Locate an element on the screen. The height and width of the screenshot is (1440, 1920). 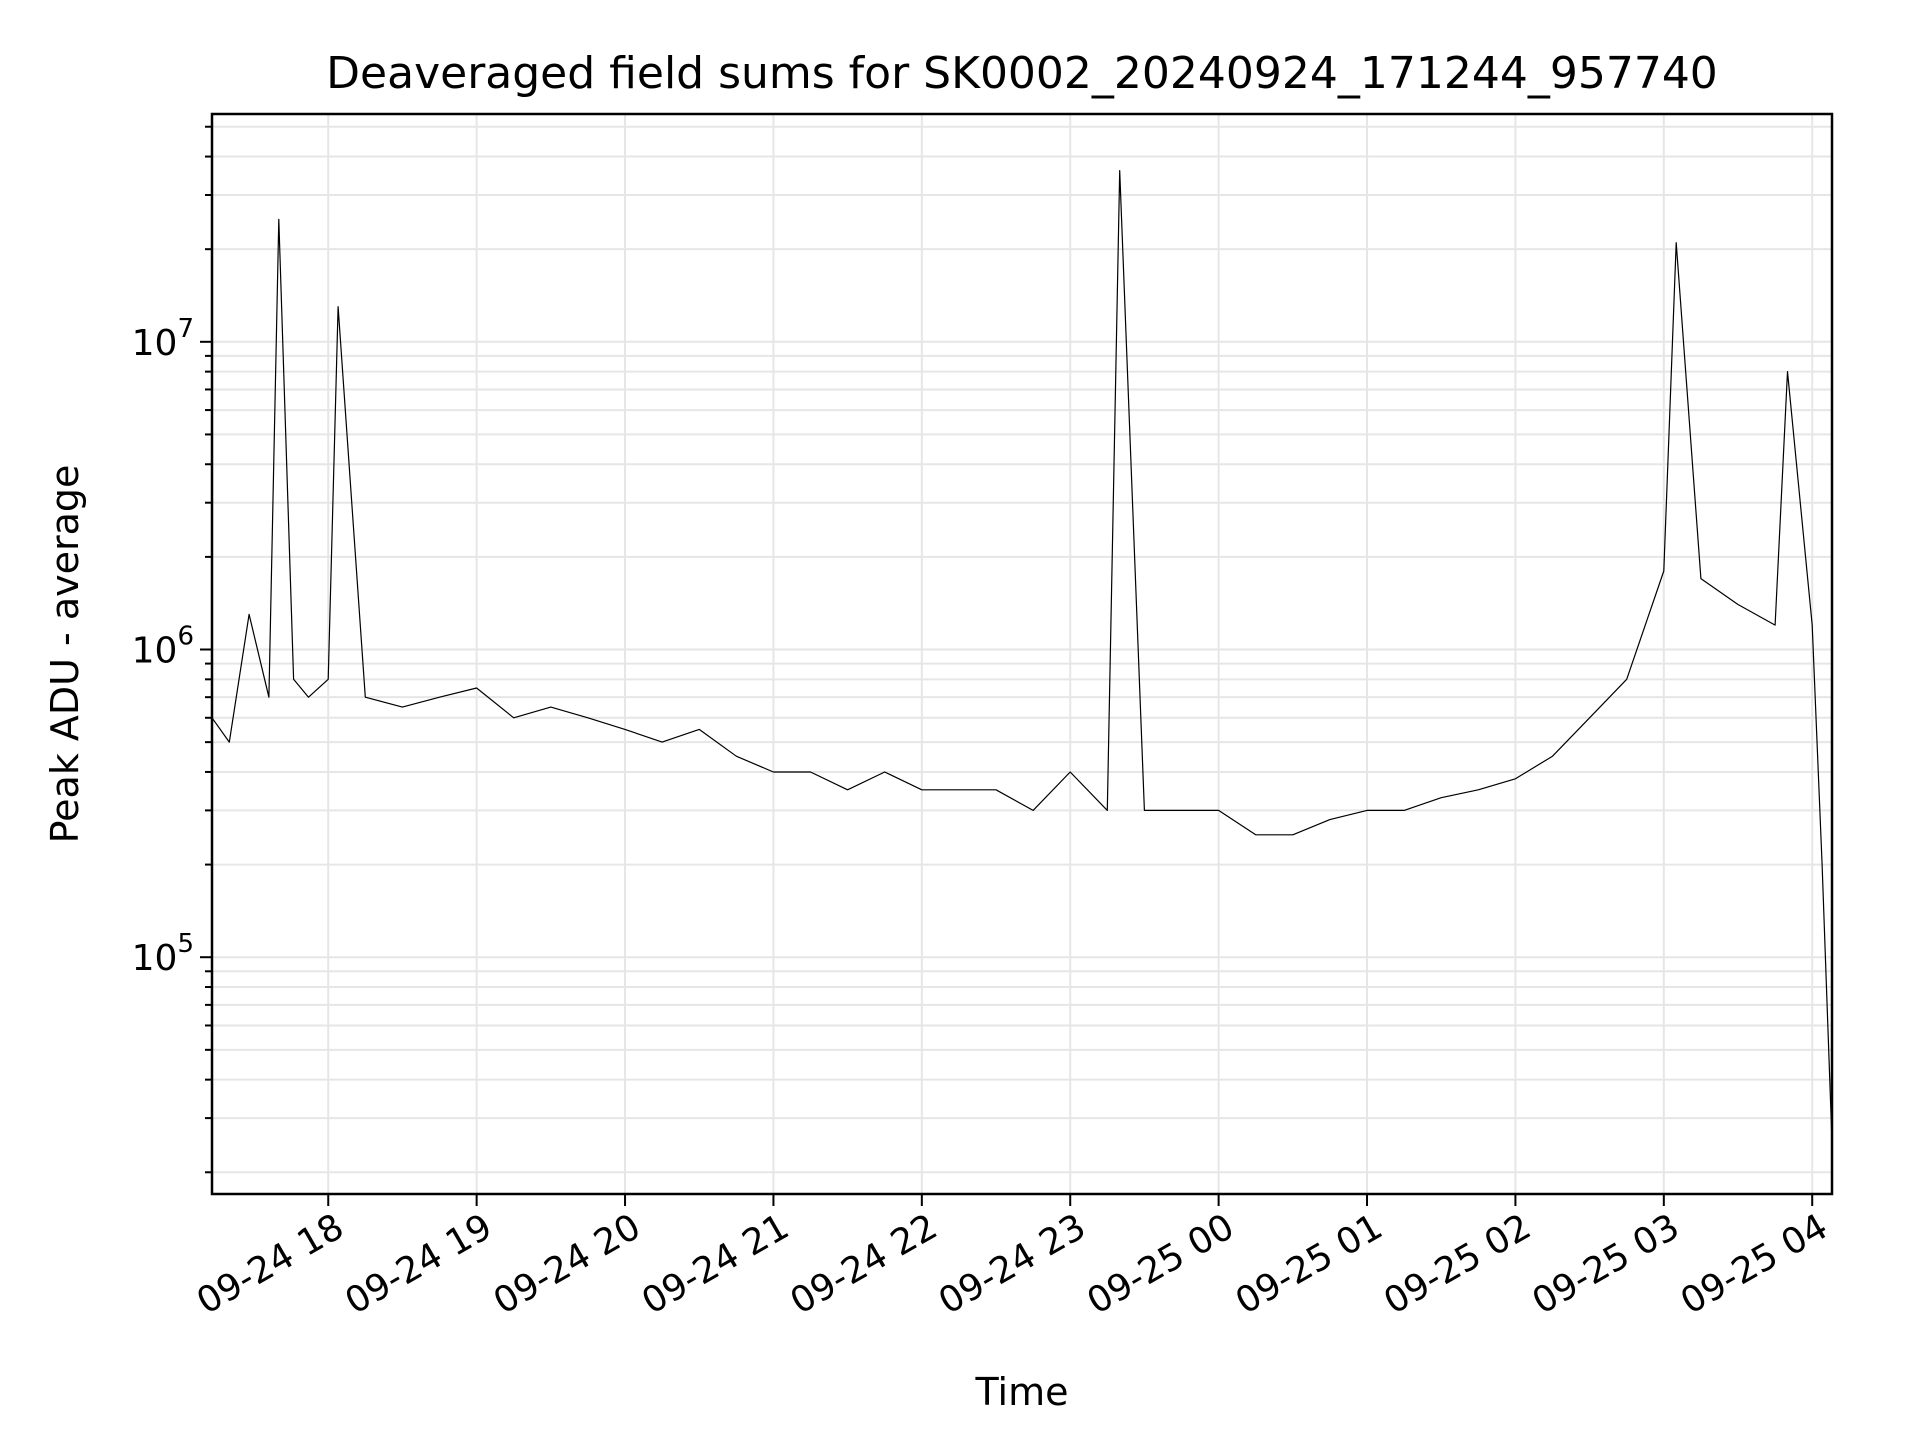
x-tick-label: 09-24 22 is located at coordinates (864, 1264).